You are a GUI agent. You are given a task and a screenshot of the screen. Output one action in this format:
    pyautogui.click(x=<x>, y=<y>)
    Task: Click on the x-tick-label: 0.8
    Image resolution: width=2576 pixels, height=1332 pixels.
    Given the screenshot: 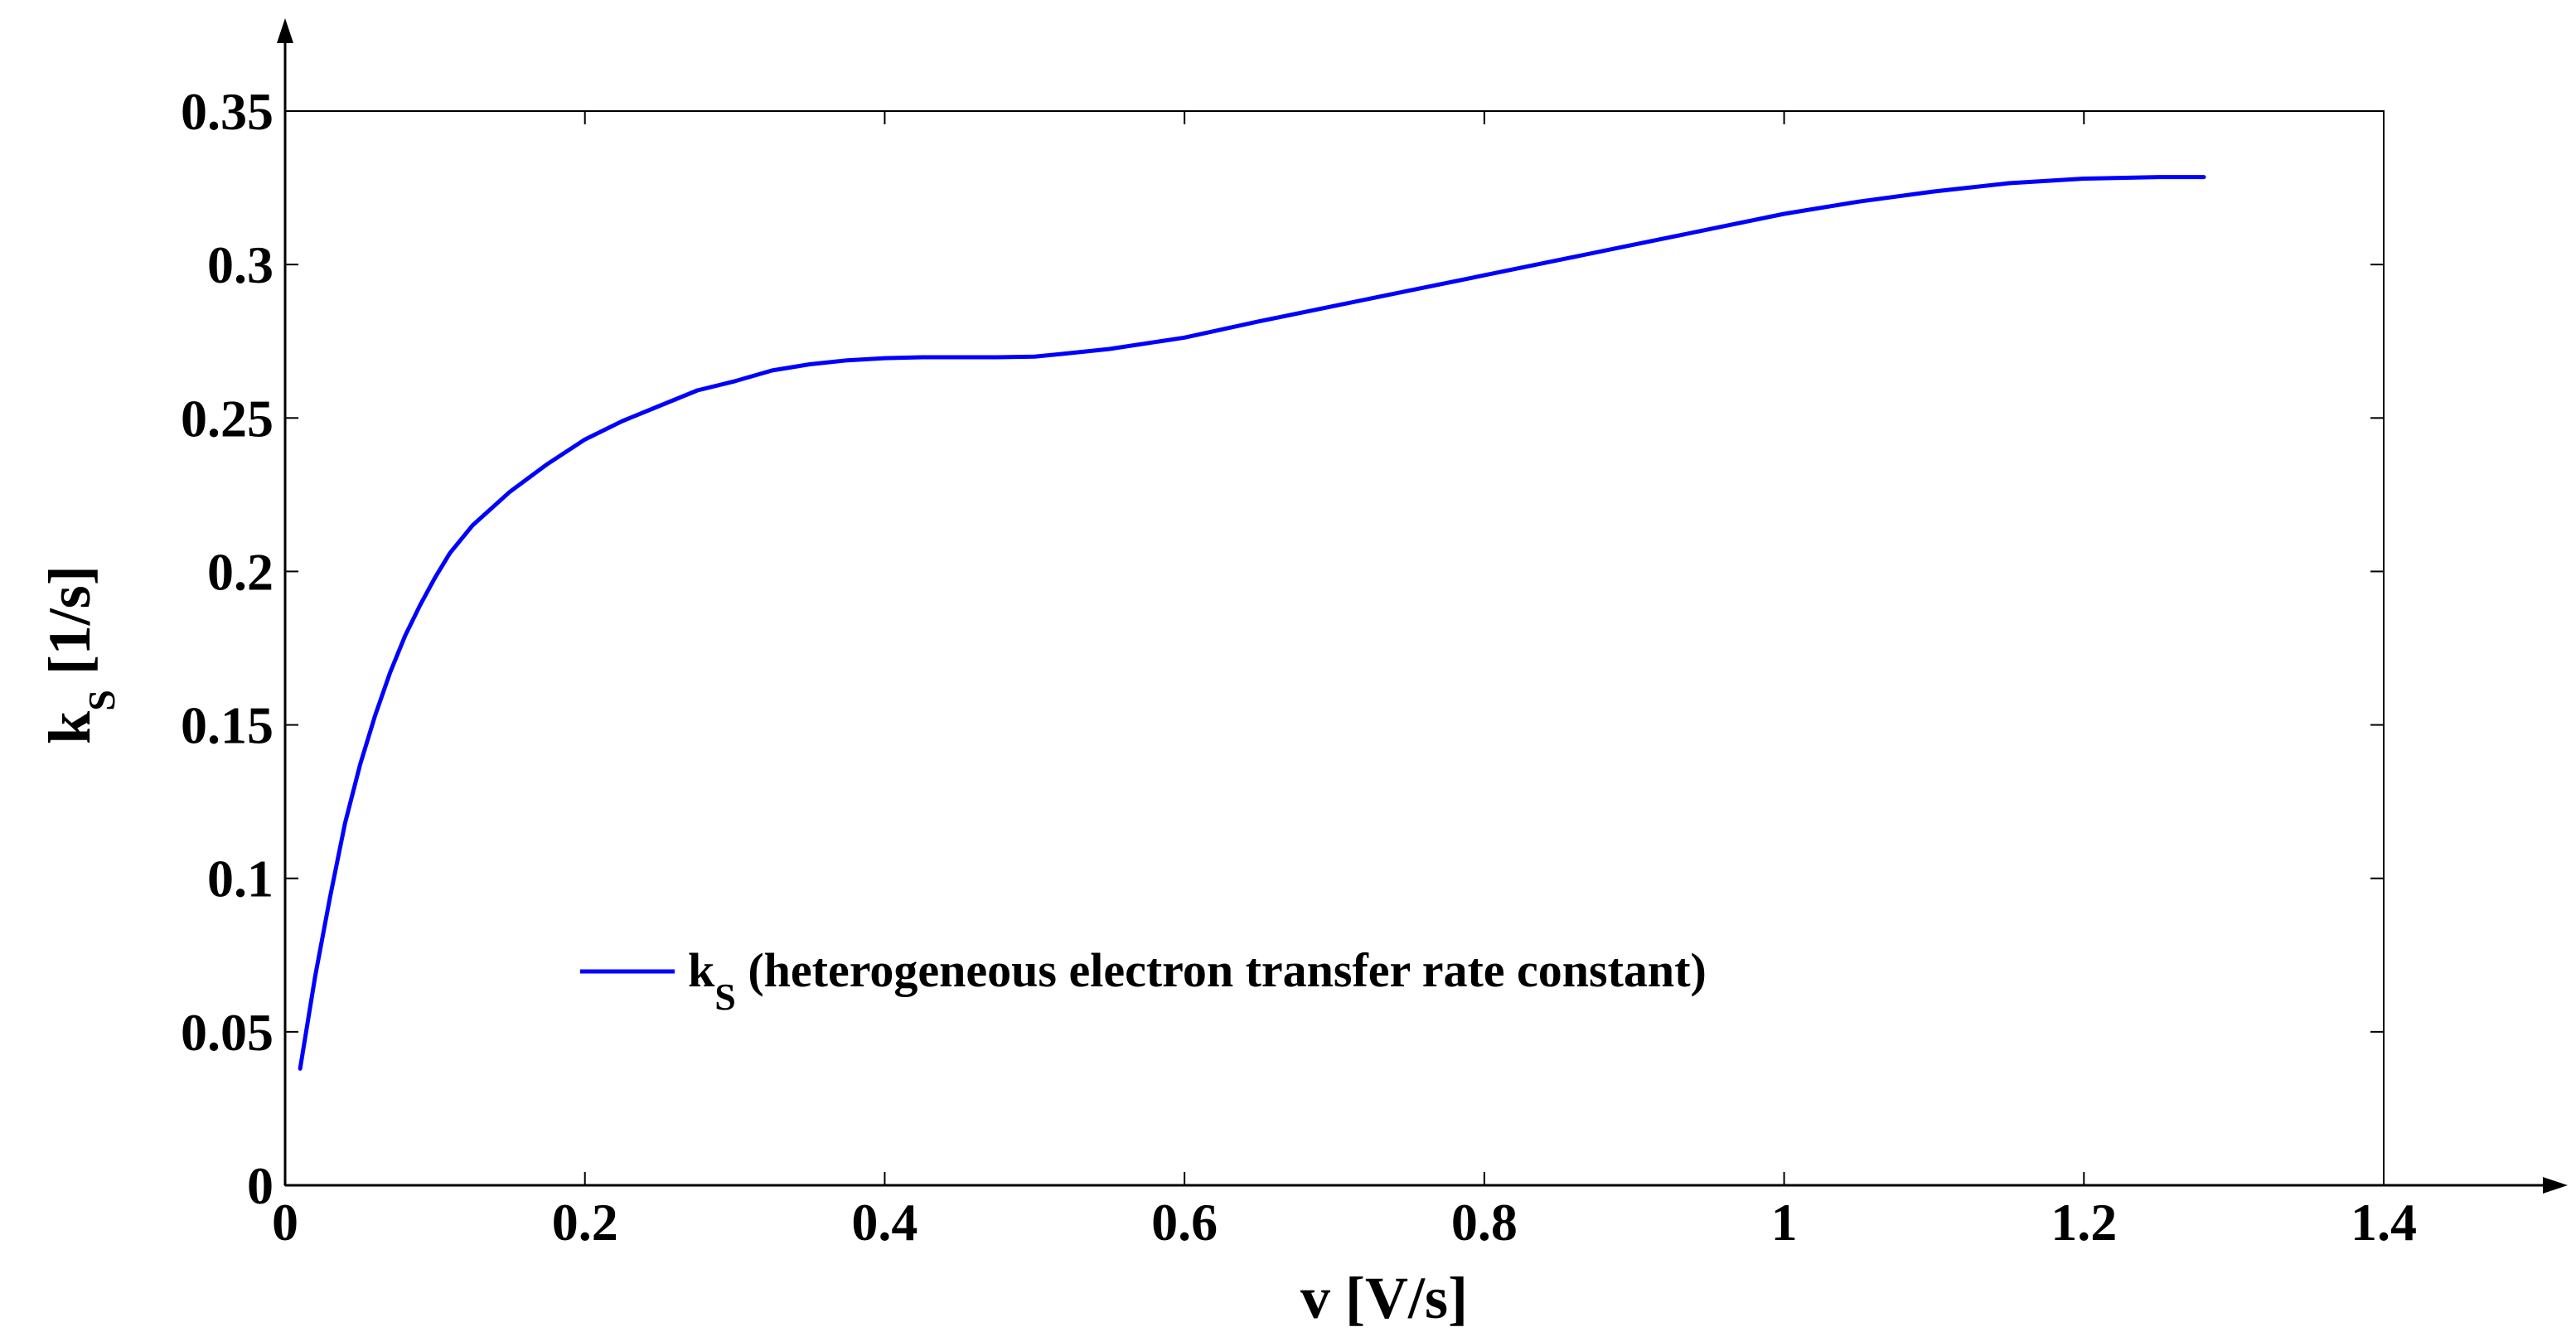 What is the action you would take?
    pyautogui.click(x=1484, y=1222)
    